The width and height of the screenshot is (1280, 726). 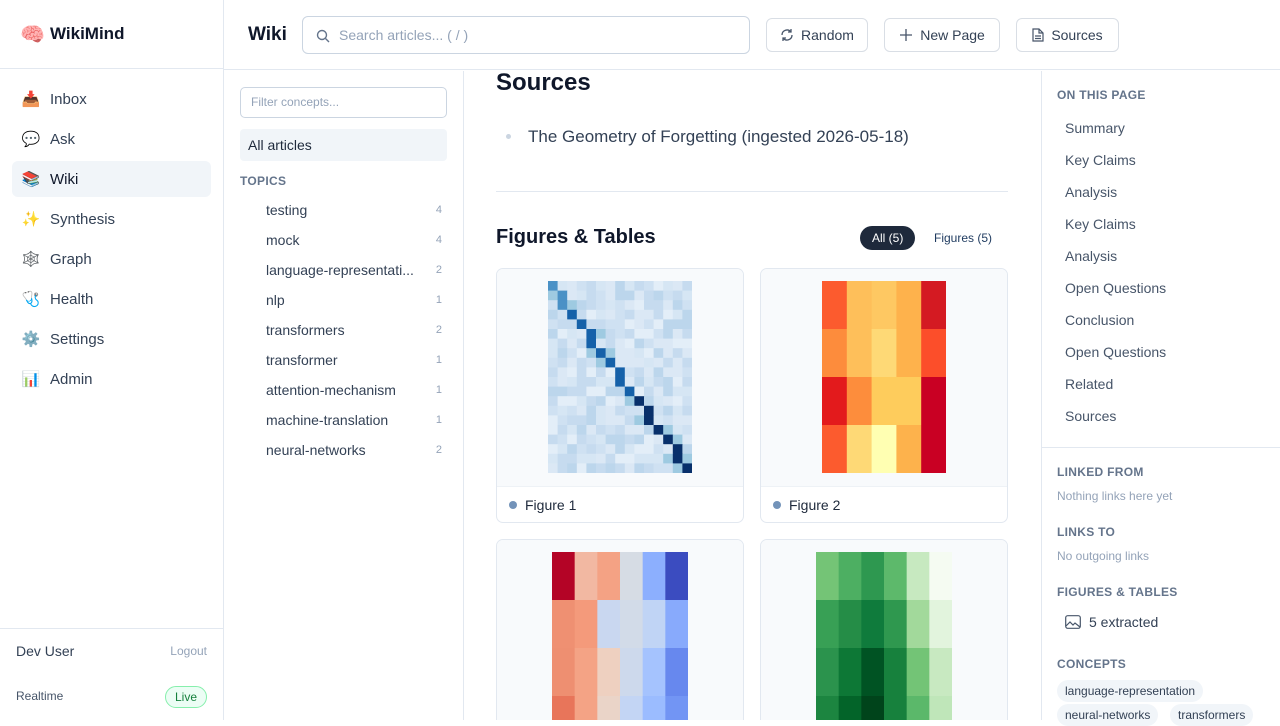 What do you see at coordinates (111, 379) in the screenshot?
I see `nav-item: 📊 Admin` at bounding box center [111, 379].